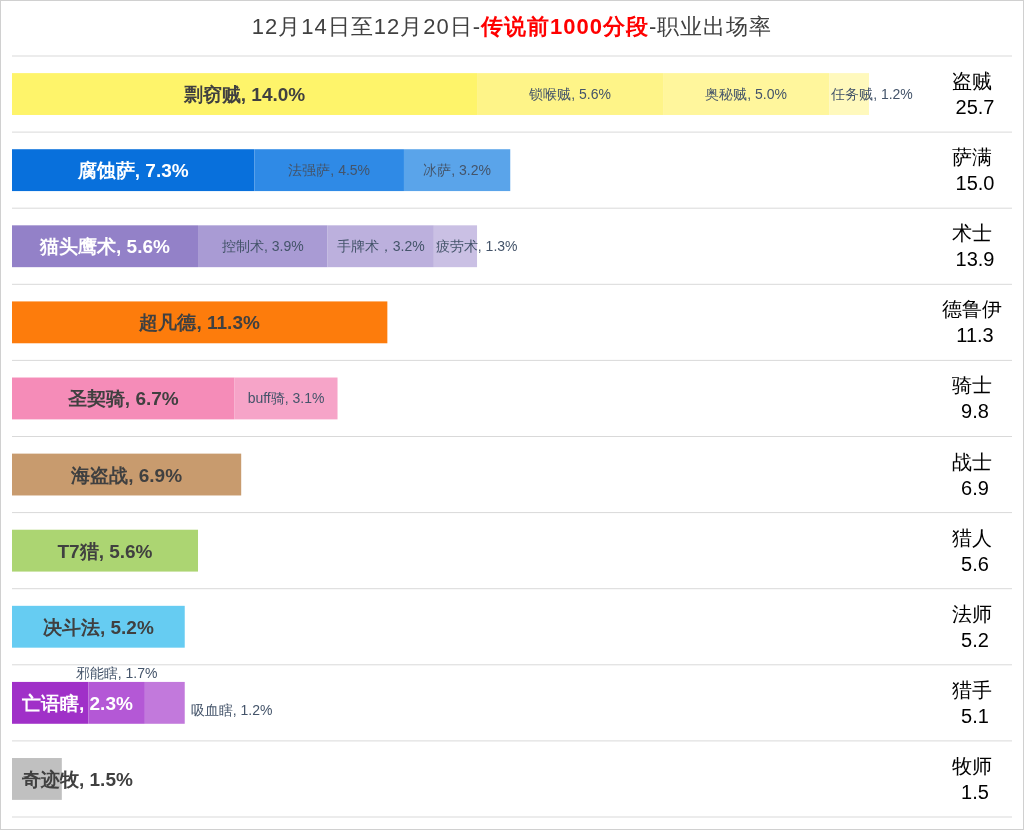  I want to click on data-label: 决斗法, 5.2%, so click(98, 627).